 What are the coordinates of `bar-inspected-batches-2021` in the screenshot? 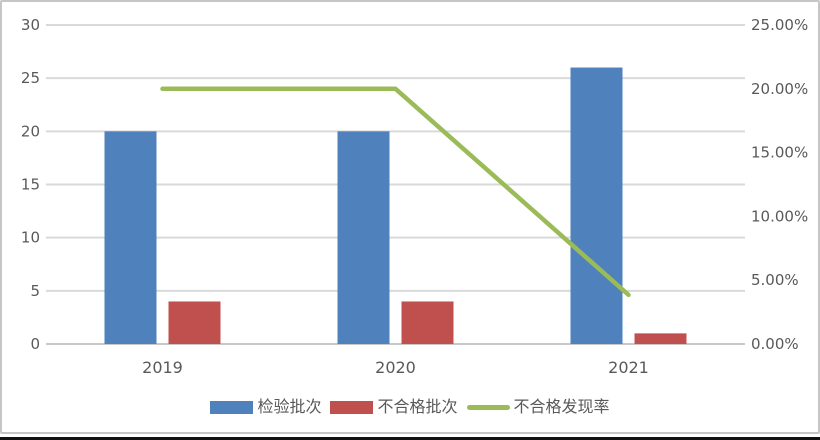 It's located at (596, 206).